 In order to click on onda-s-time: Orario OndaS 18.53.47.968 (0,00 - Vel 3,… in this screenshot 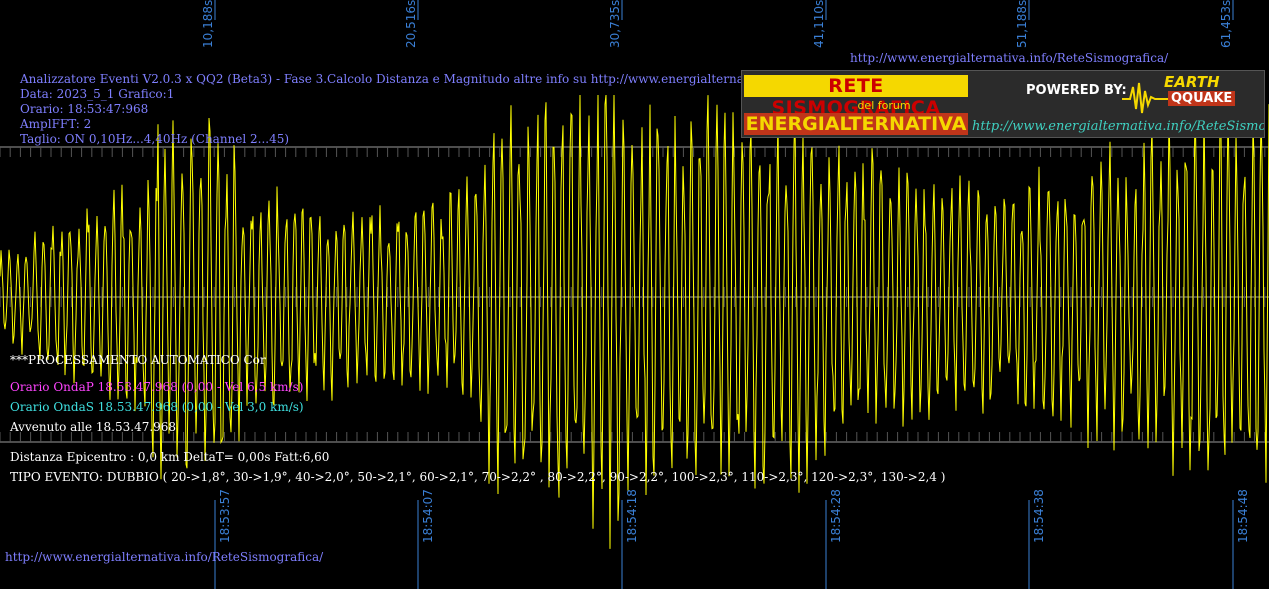, I will do `click(157, 407)`.